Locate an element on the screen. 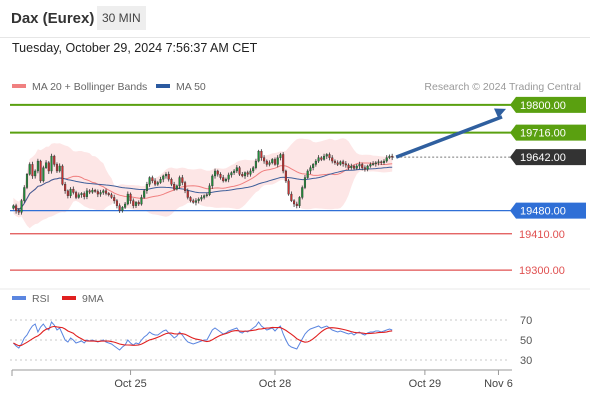 This screenshot has height=400, width=590. rsi-9ma-line is located at coordinates (203, 336).